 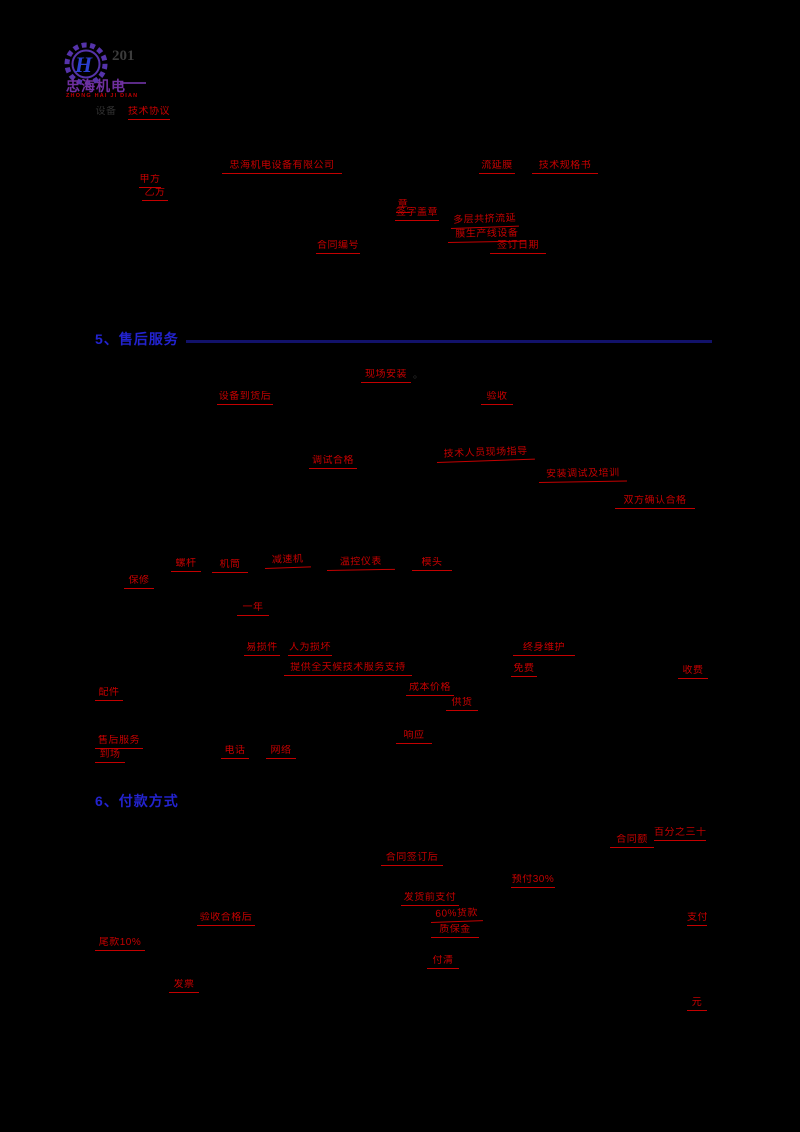 I want to click on blank-text: 人为损坏, so click(x=310, y=649).